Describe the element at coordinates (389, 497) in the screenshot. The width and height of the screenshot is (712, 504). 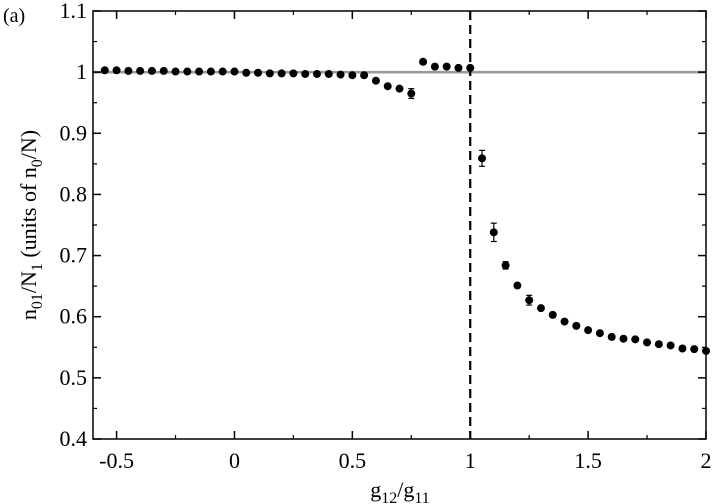
I see `axis-label-subscript: 12` at that location.